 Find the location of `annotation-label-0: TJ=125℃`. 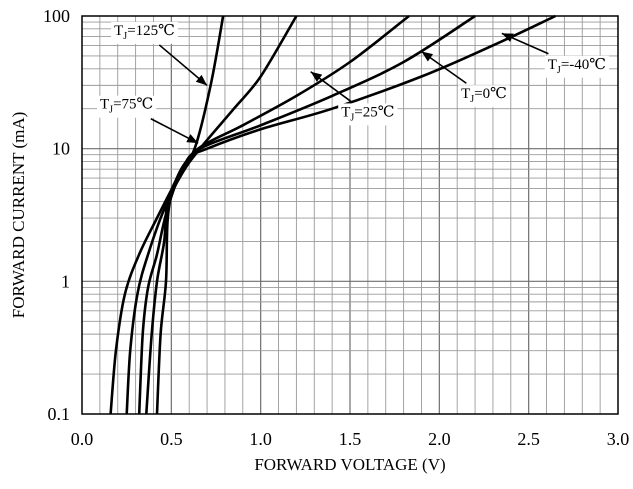

annotation-label-0: TJ=125℃ is located at coordinates (144, 32).